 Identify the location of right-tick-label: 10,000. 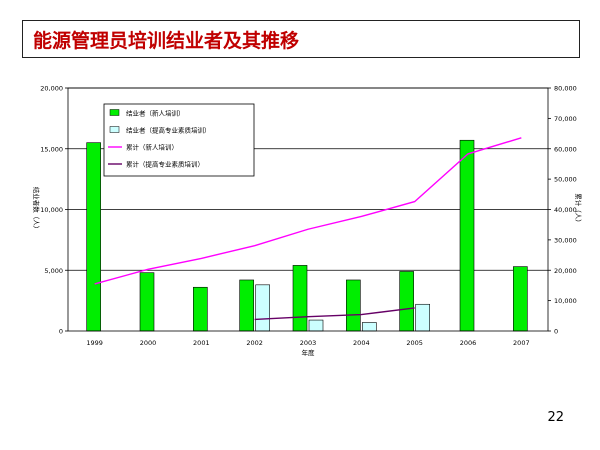
(565, 301).